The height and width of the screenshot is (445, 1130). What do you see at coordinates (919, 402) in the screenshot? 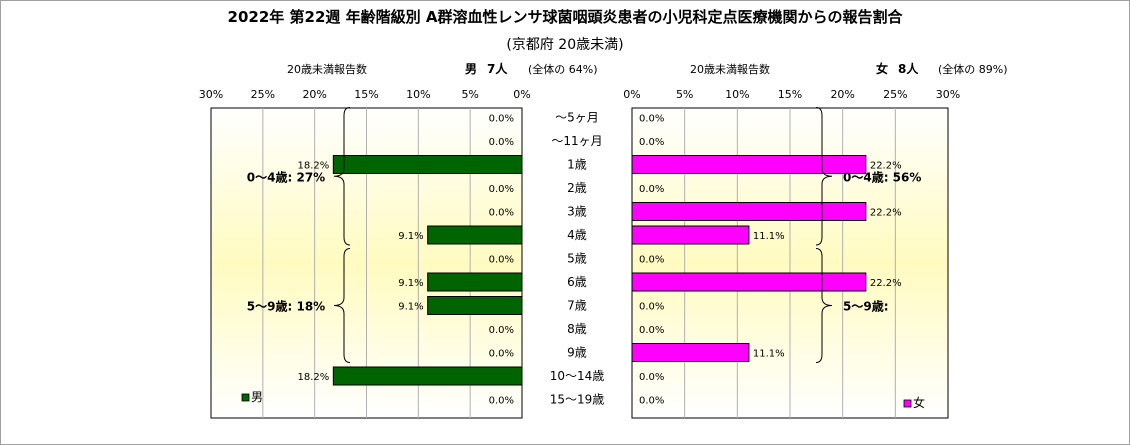
I see `legend-female-label: 女` at bounding box center [919, 402].